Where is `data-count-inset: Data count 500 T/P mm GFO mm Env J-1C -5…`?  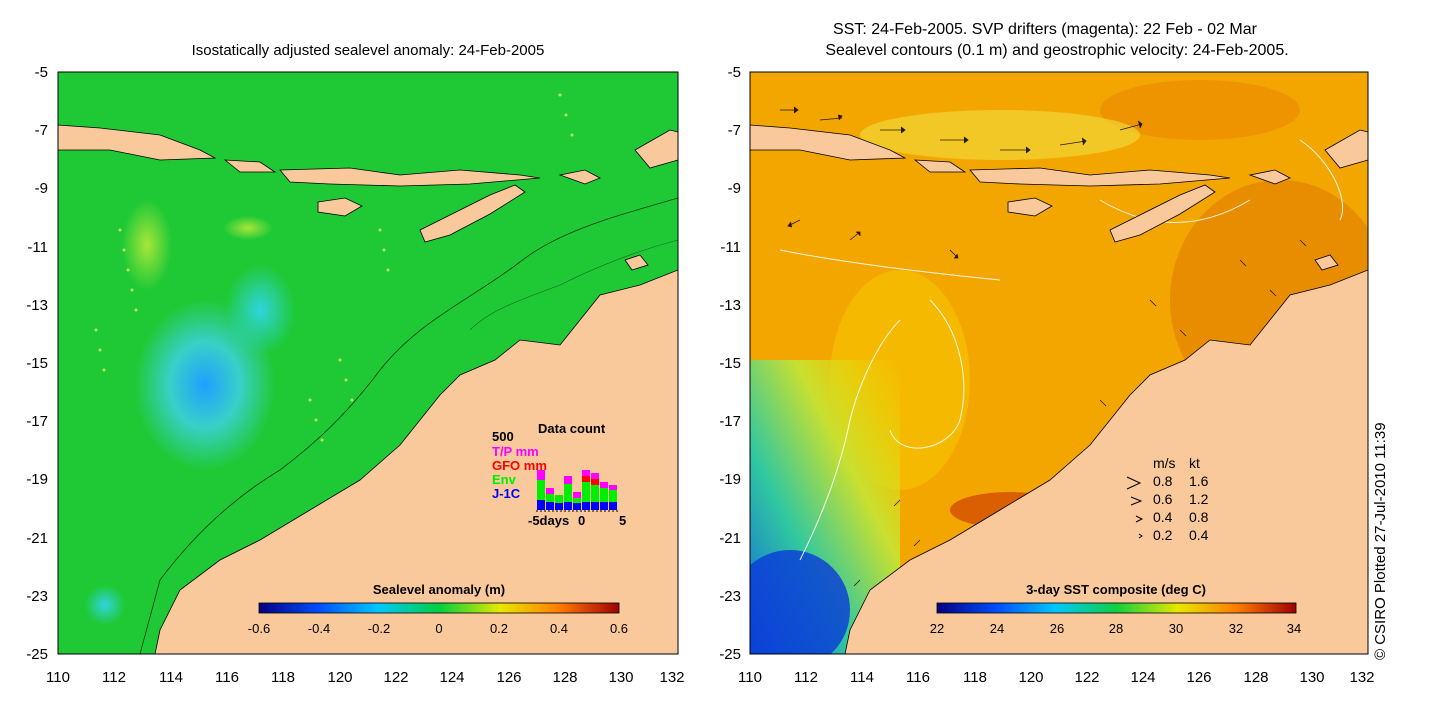 data-count-inset: Data count 500 T/P mm GFO mm Env J-1C -5… is located at coordinates (559, 474).